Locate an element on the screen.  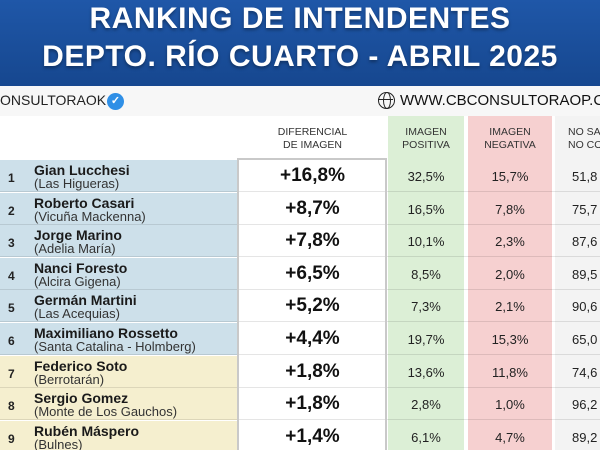
header-no-sabe: NO SA NO CO is located at coordinates (584, 138).